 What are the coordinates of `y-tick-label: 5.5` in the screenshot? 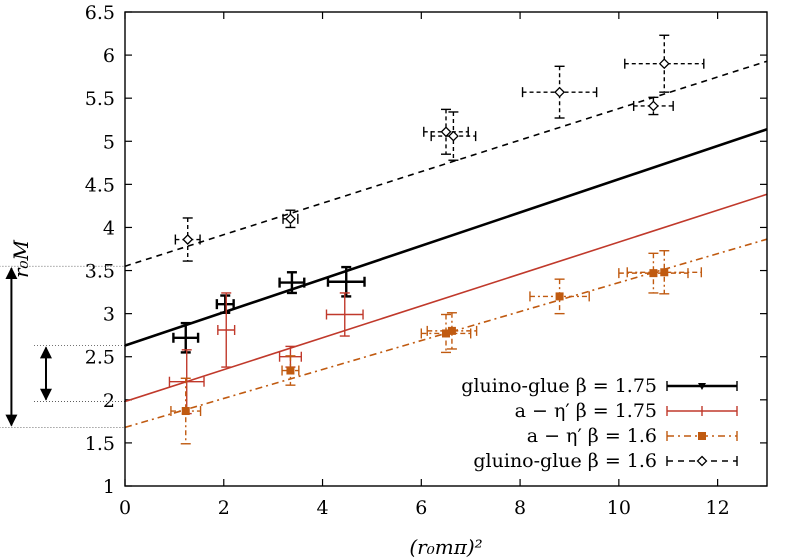 It's located at (100, 99).